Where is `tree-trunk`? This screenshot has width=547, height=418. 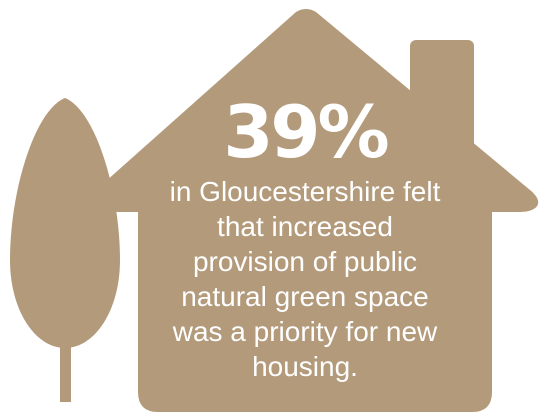
tree-trunk is located at coordinates (65, 351).